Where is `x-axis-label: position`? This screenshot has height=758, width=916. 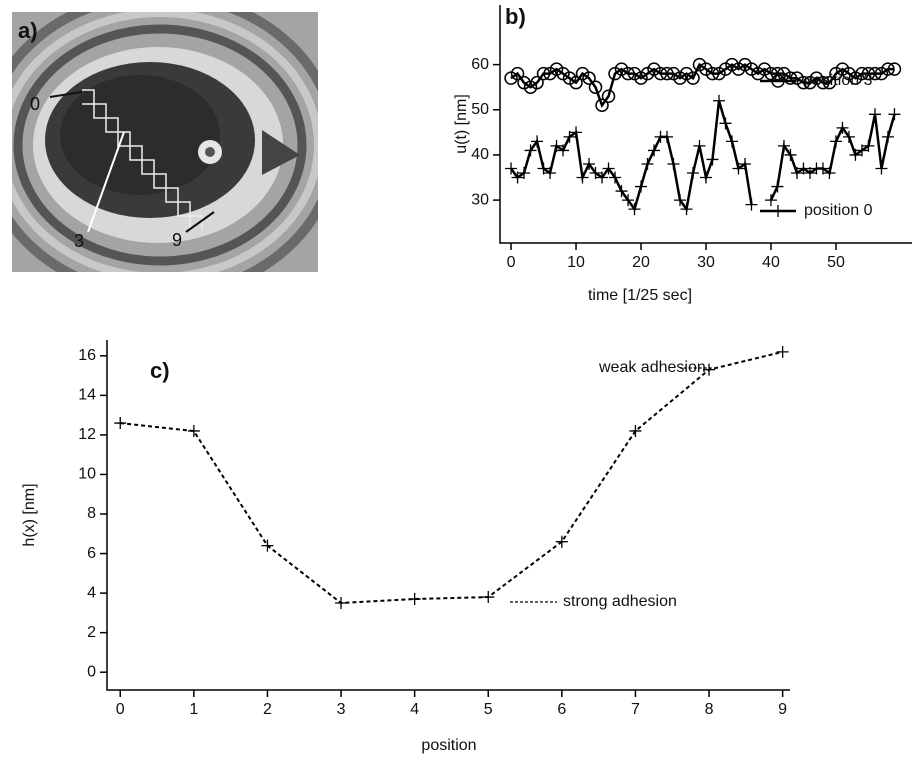 x-axis-label: position is located at coordinates (448, 745).